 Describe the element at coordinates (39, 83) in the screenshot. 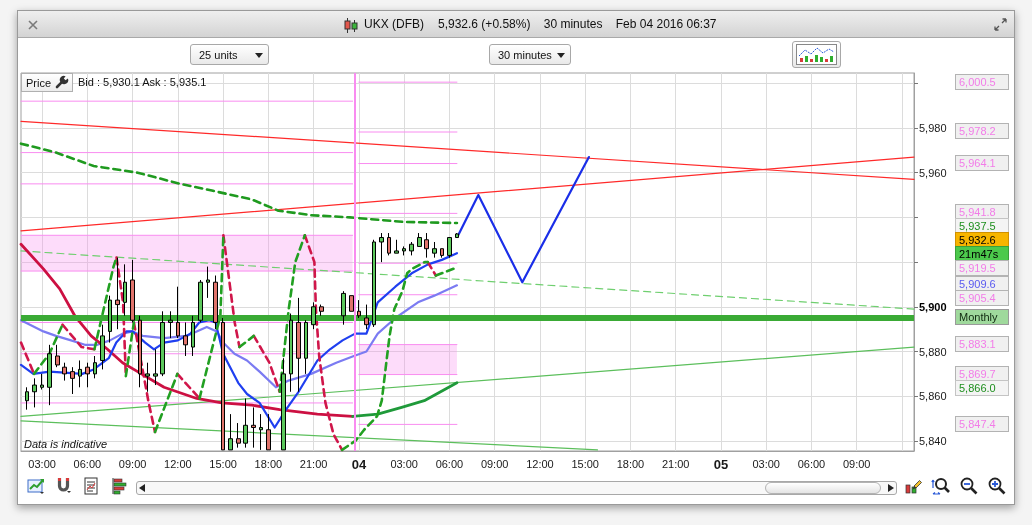

I see `annotation: Price` at that location.